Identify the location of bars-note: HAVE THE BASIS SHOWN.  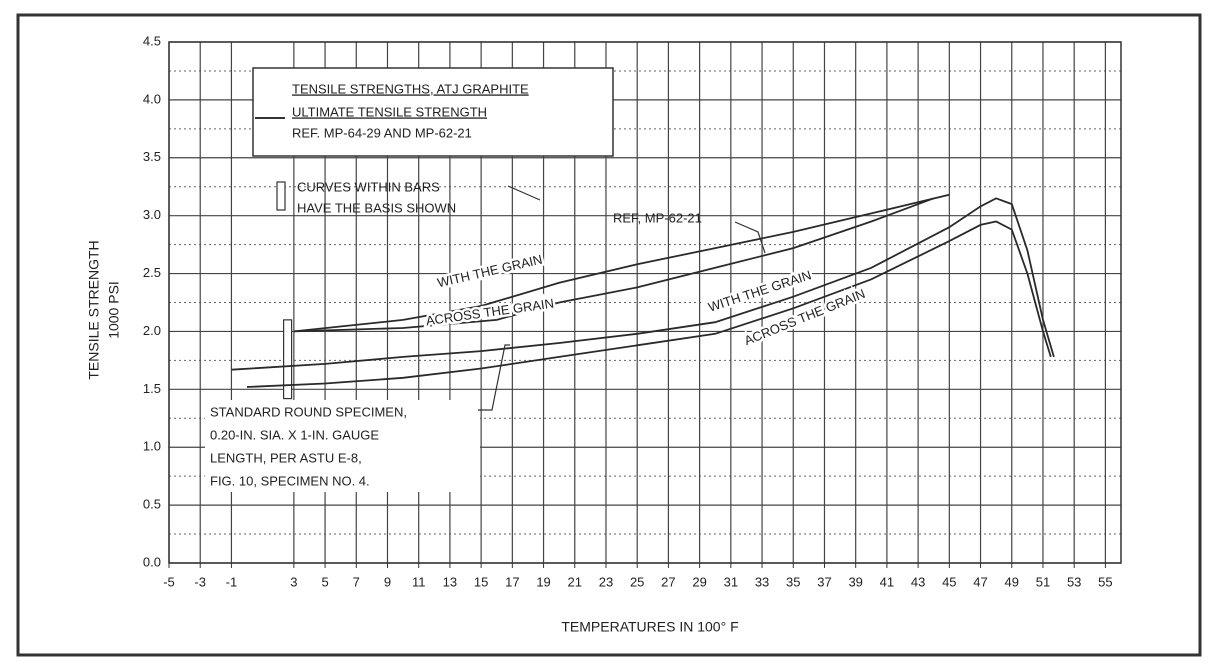
(376, 207).